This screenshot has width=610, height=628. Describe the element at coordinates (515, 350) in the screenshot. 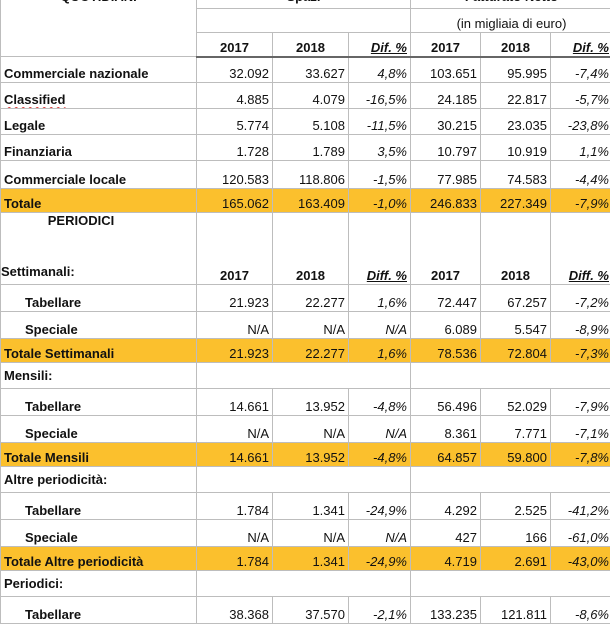

I see `cell-value: 72.804` at that location.